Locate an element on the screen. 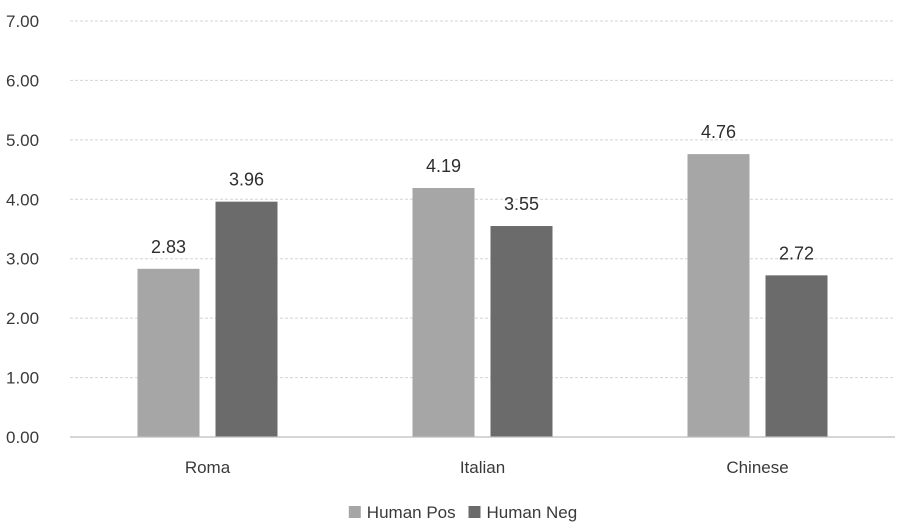 The width and height of the screenshot is (899, 528). y-tick-label: 5.00 is located at coordinates (22, 140).